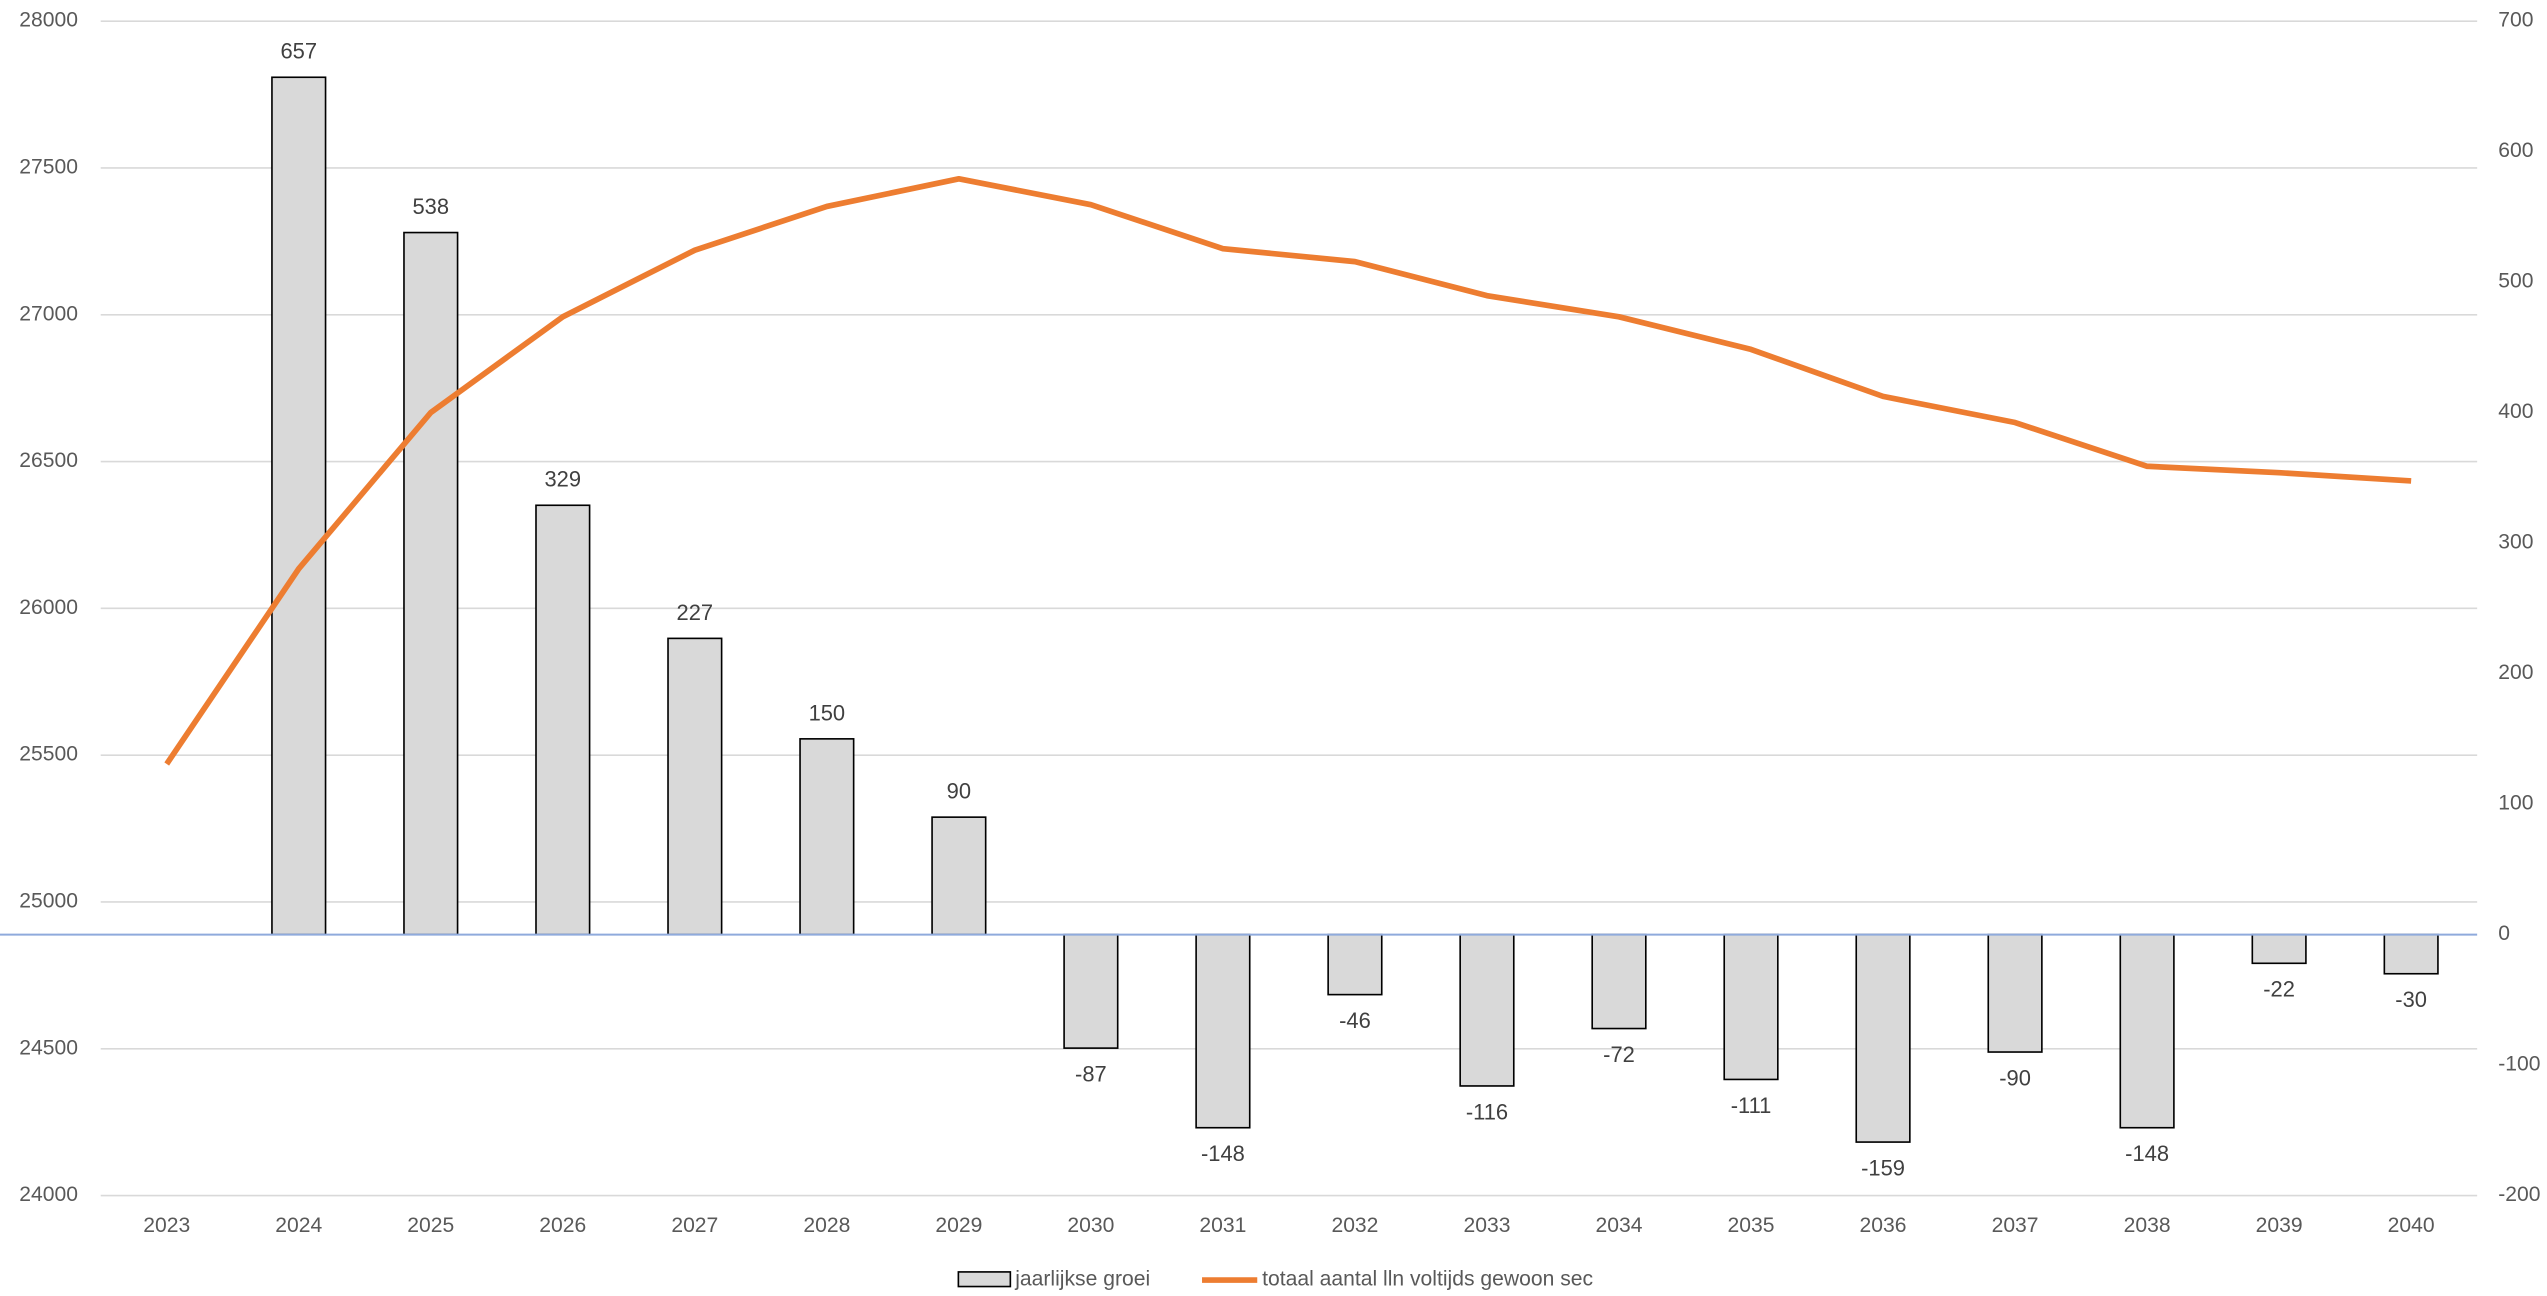 This screenshot has width=2547, height=1296. What do you see at coordinates (2515, 150) in the screenshot?
I see `y2-tick-label: 600` at bounding box center [2515, 150].